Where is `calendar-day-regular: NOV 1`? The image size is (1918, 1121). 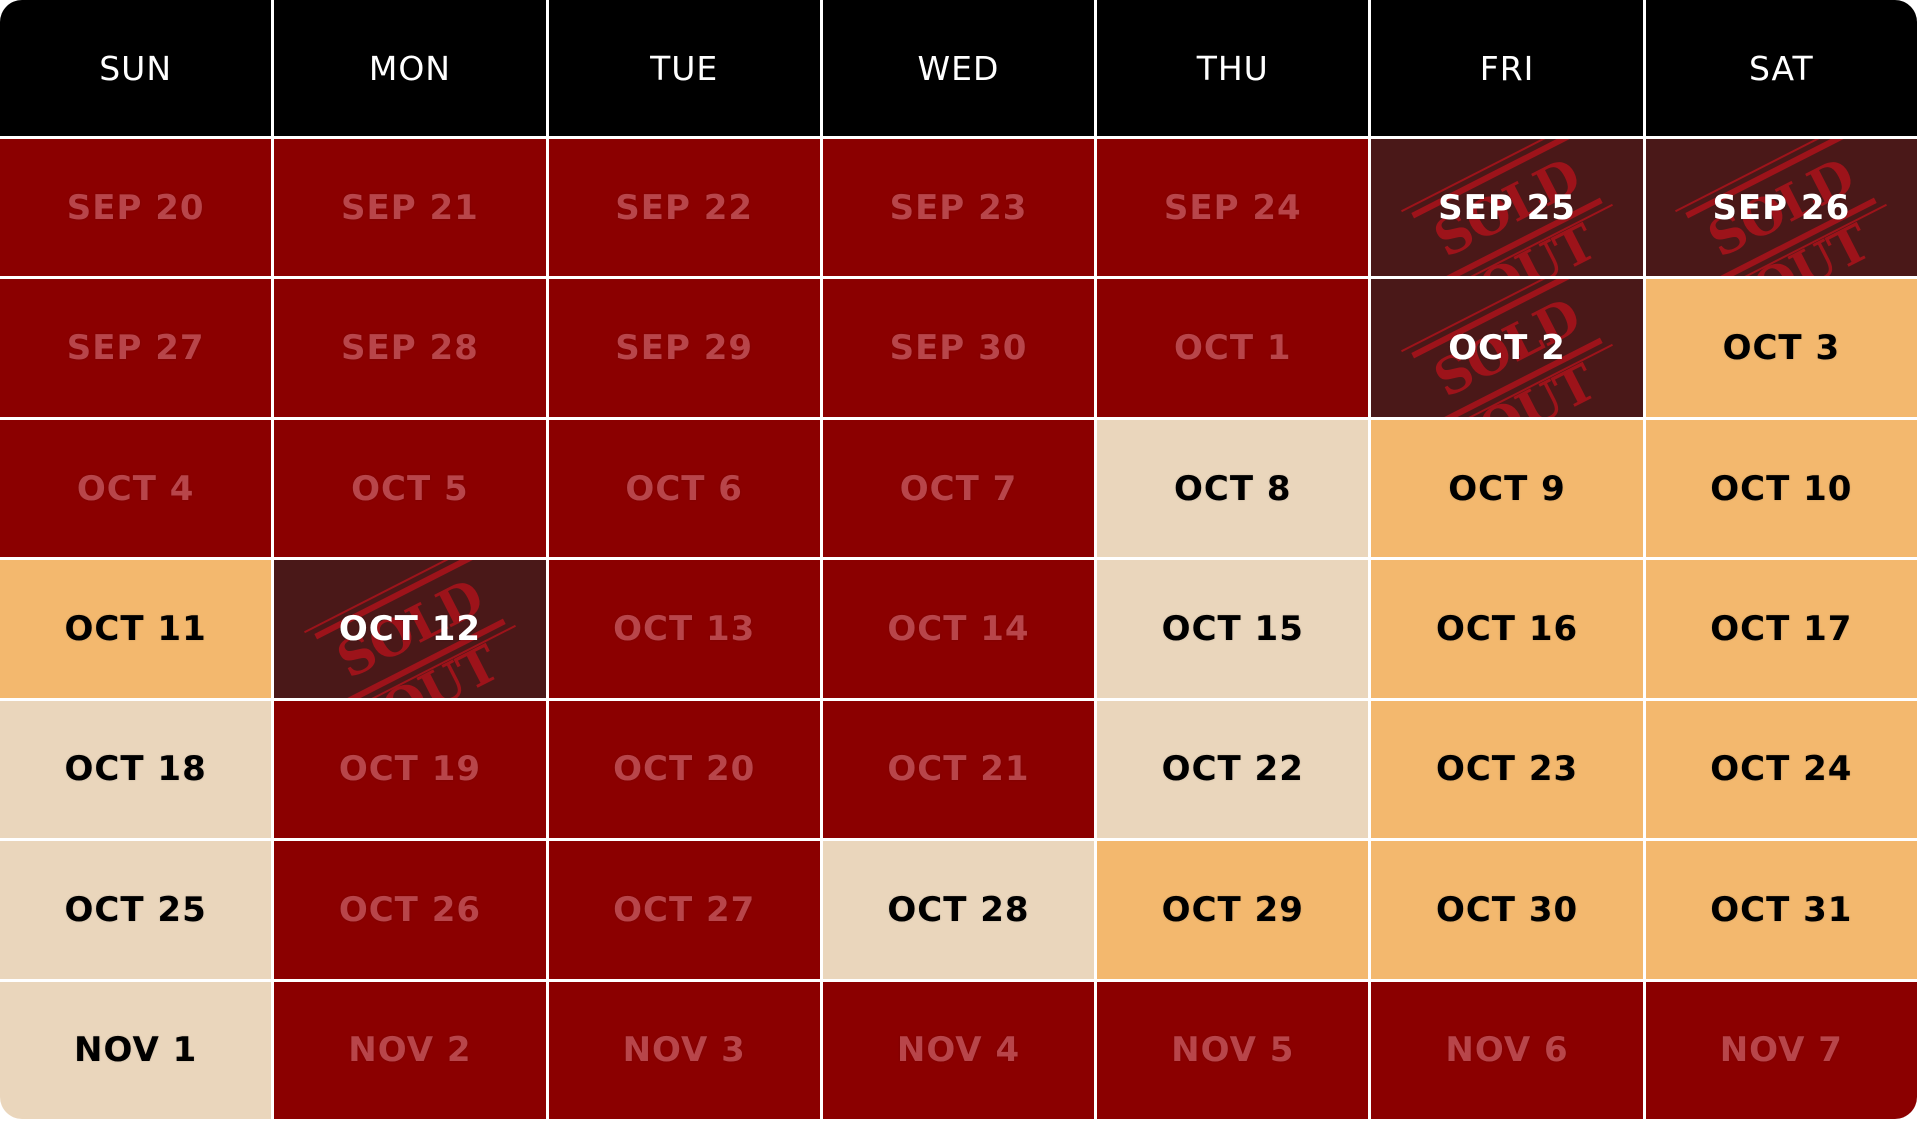 calendar-day-regular: NOV 1 is located at coordinates (136, 1050).